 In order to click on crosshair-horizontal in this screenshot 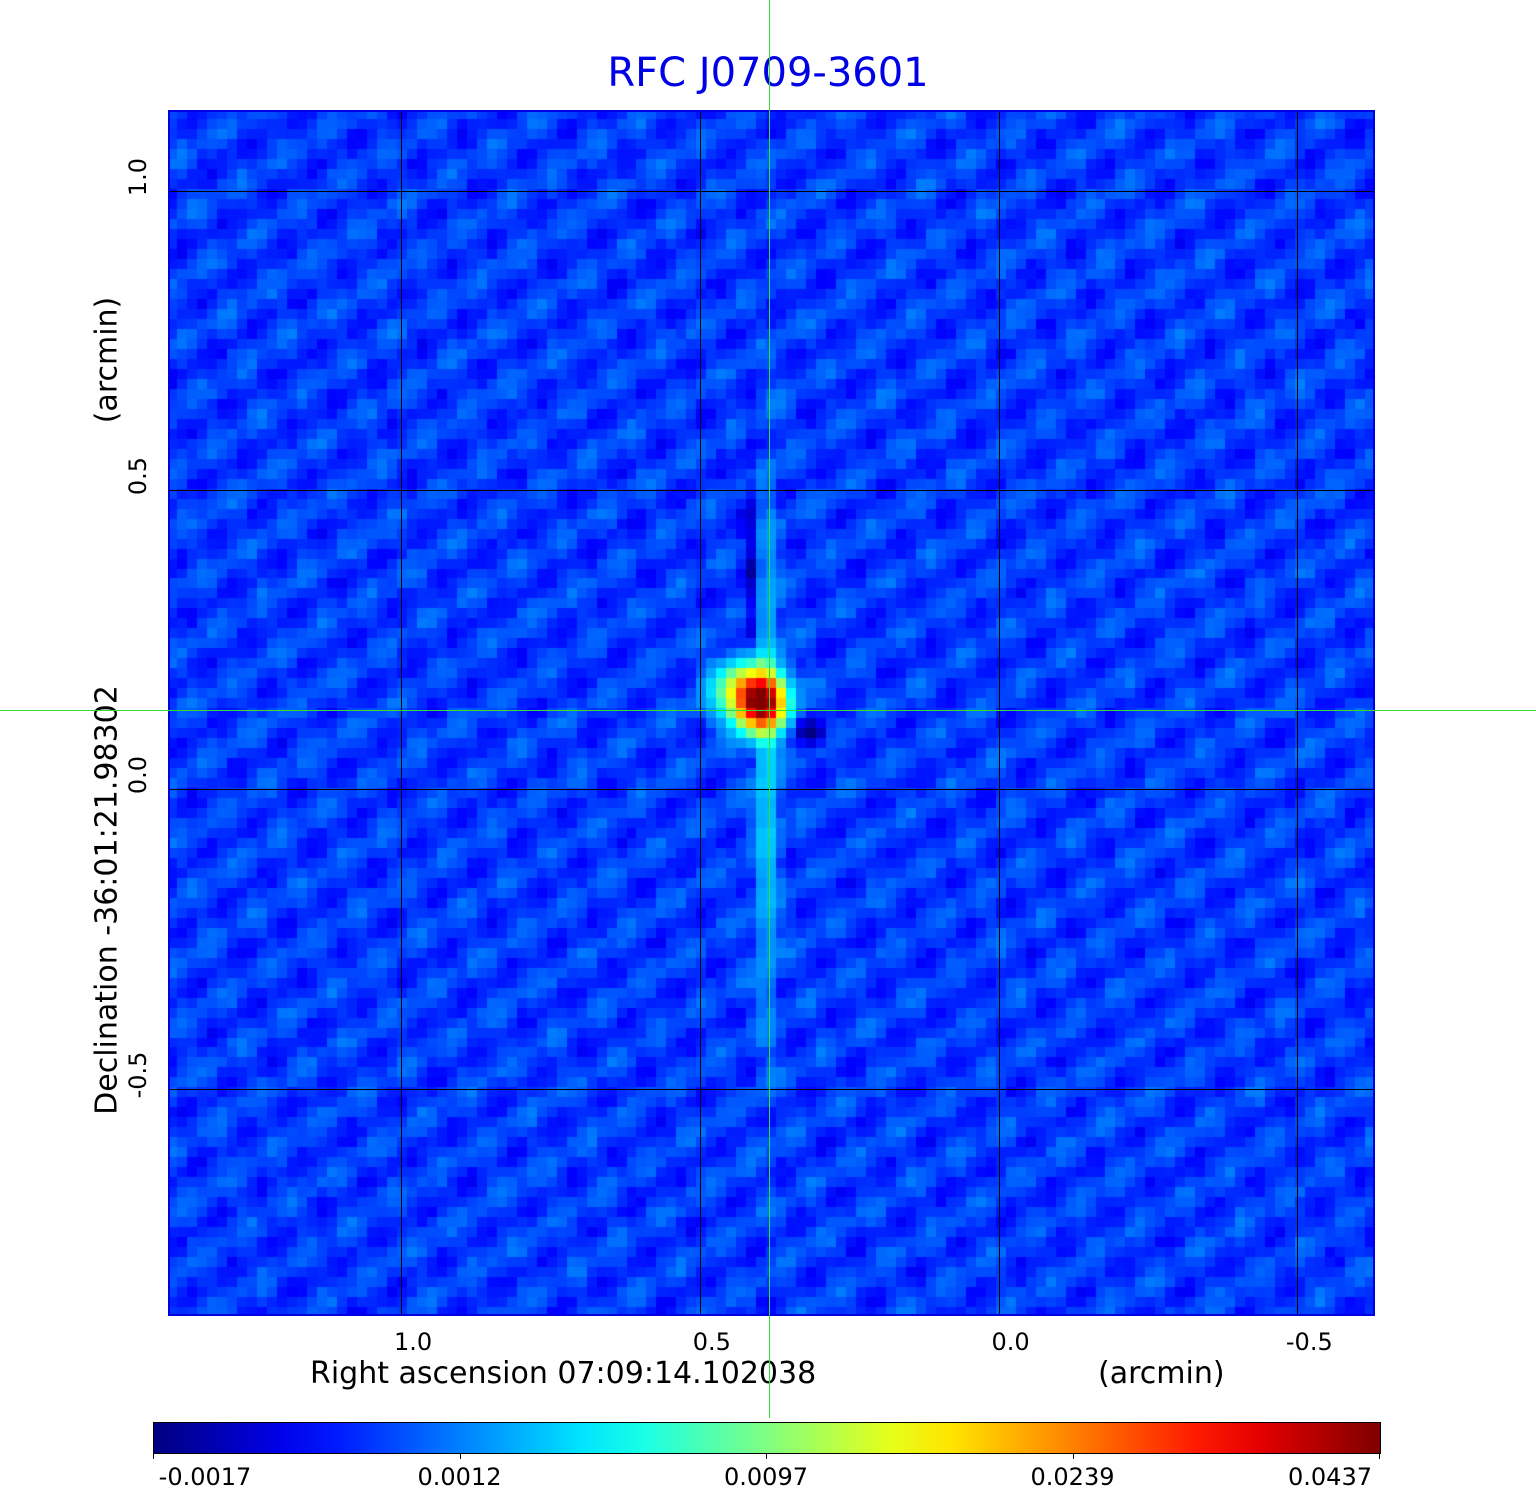, I will do `click(768, 711)`.